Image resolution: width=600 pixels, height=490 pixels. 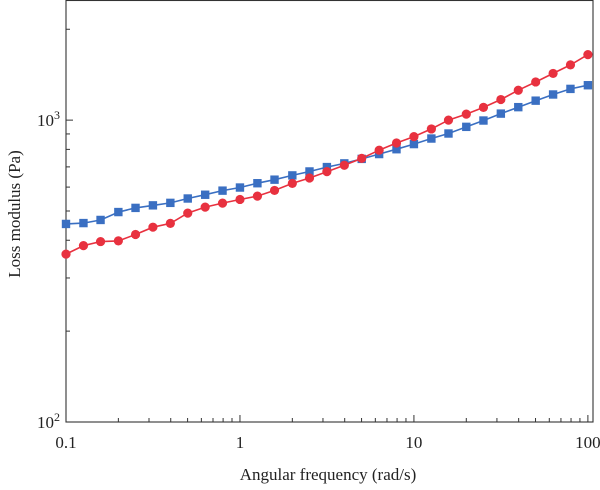 What do you see at coordinates (65, 442) in the screenshot?
I see `x-tick-label: 0.1` at bounding box center [65, 442].